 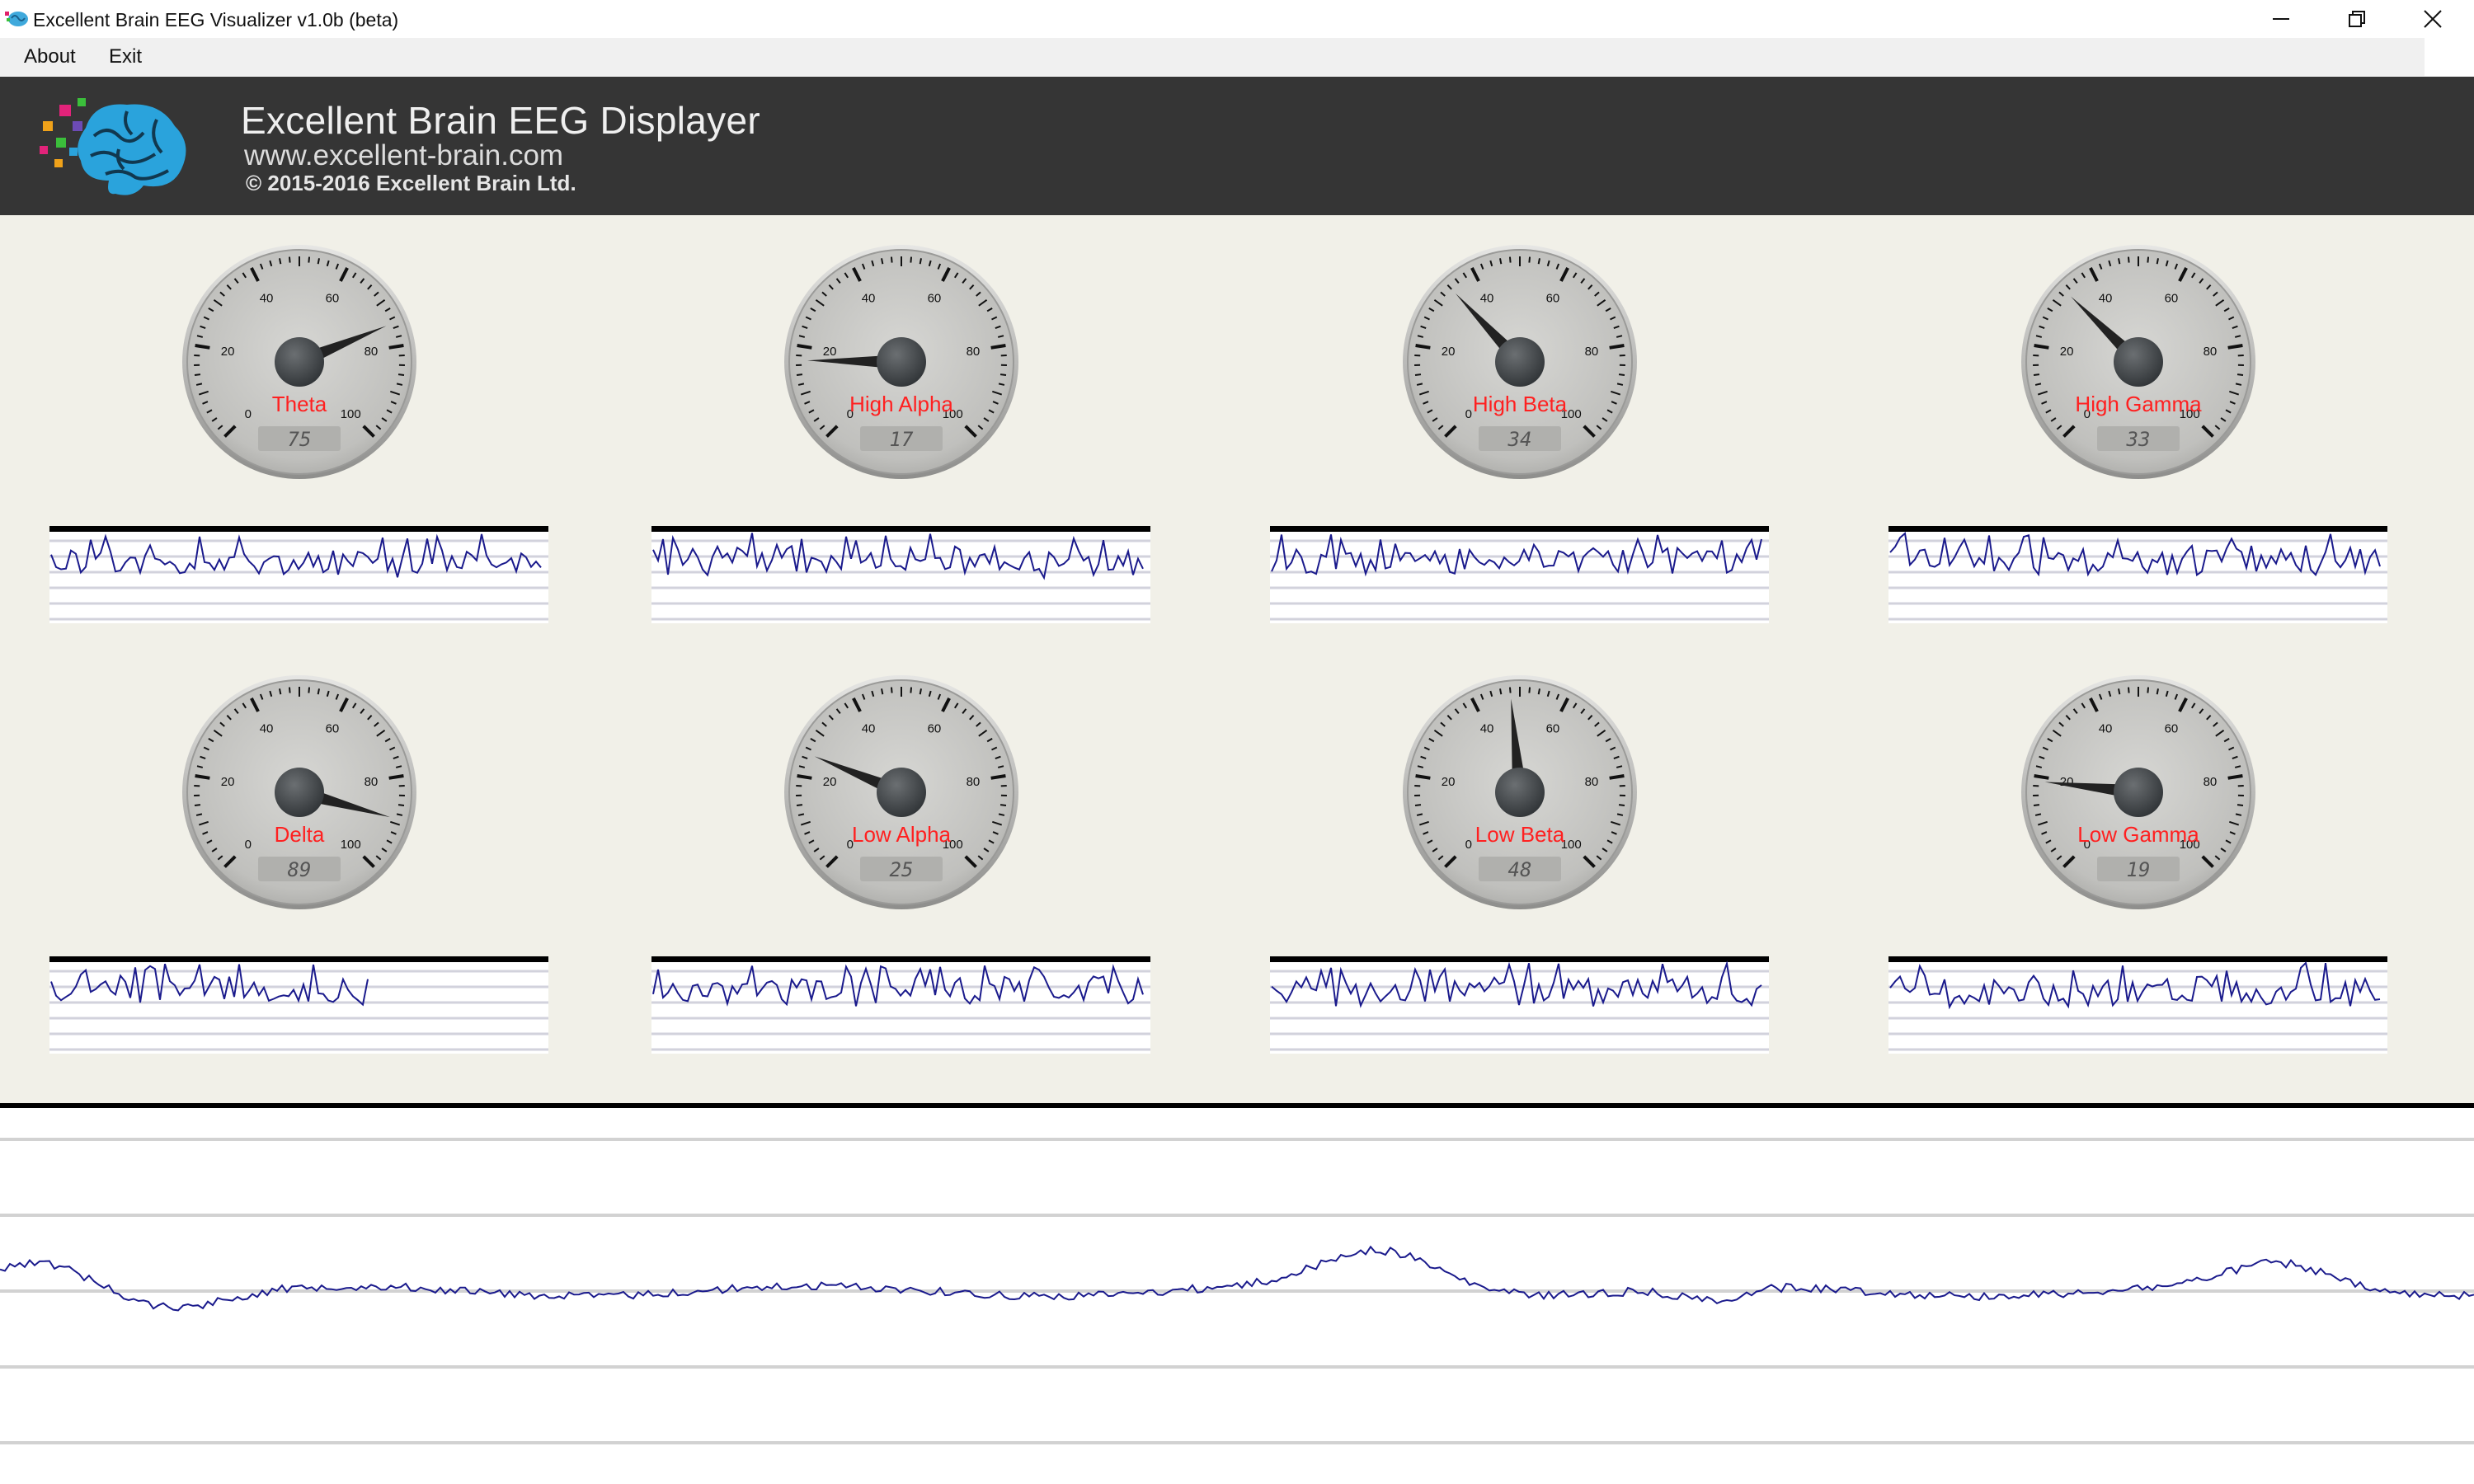 What do you see at coordinates (411, 183) in the screenshot?
I see `banner-copyright: © 2015-2016 Excellent Brain Ltd.` at bounding box center [411, 183].